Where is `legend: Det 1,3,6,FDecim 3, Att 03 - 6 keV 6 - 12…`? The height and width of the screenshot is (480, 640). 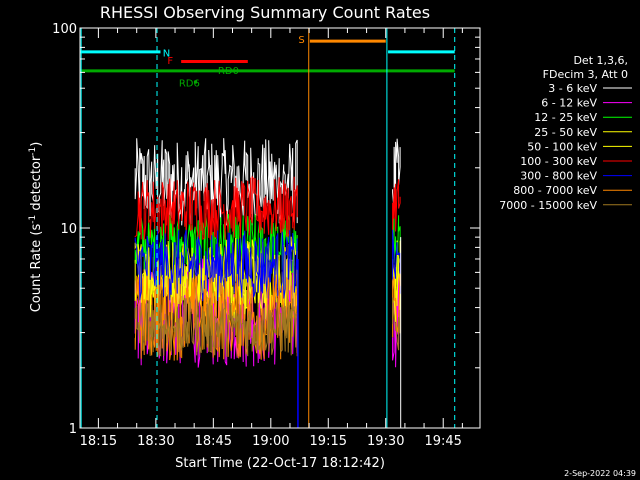
legend: Det 1,3,6,FDecim 3, Att 03 - 6 keV 6 - 12… is located at coordinates (565, 133).